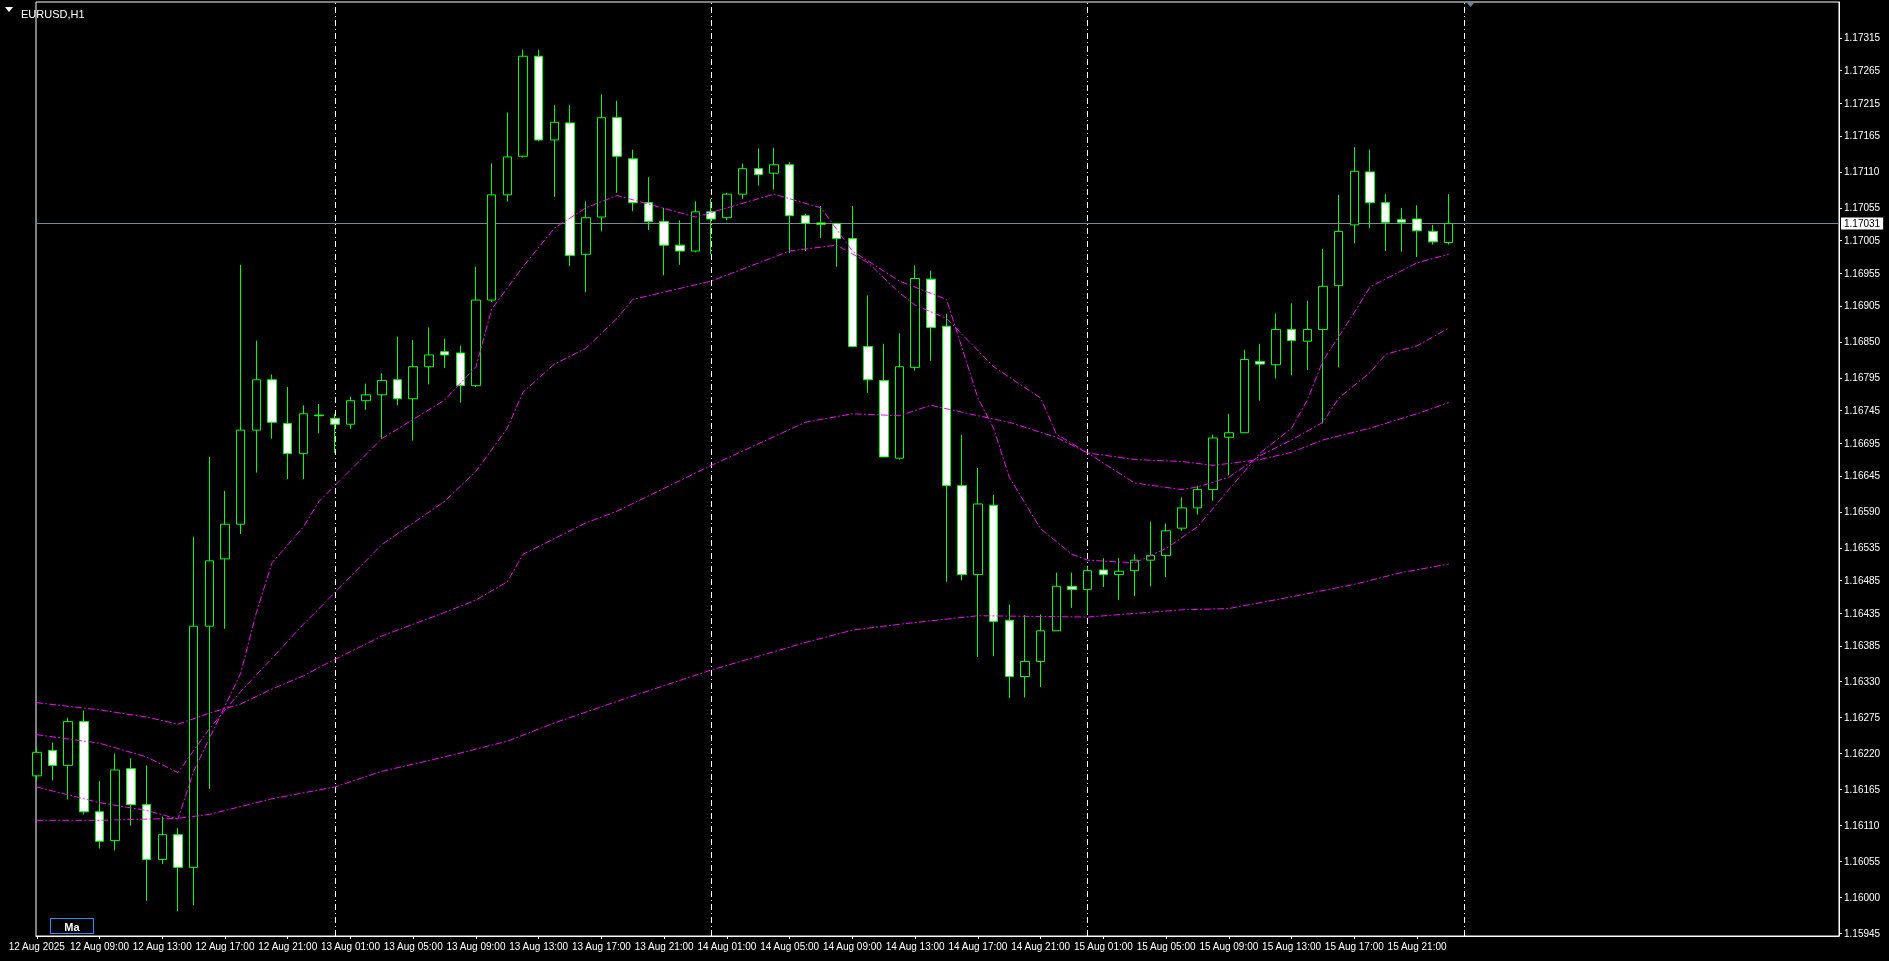  What do you see at coordinates (1166, 946) in the screenshot?
I see `x-tick-label: 15 Aug 05:00` at bounding box center [1166, 946].